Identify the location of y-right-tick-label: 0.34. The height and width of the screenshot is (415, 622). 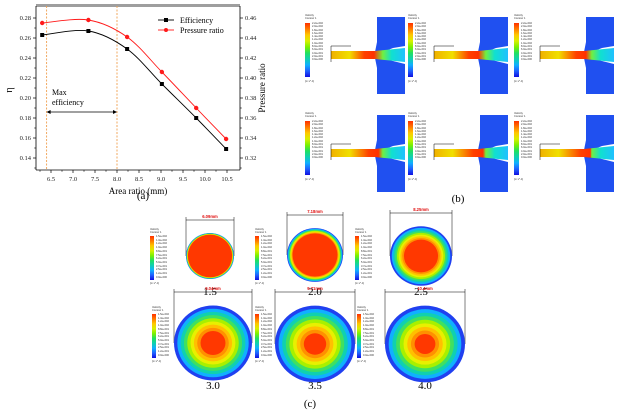
(251, 138).